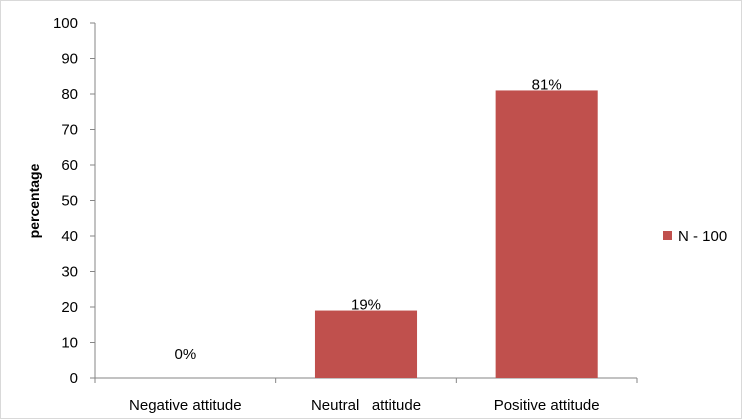 This screenshot has width=742, height=419. I want to click on legend-swatch, so click(667, 235).